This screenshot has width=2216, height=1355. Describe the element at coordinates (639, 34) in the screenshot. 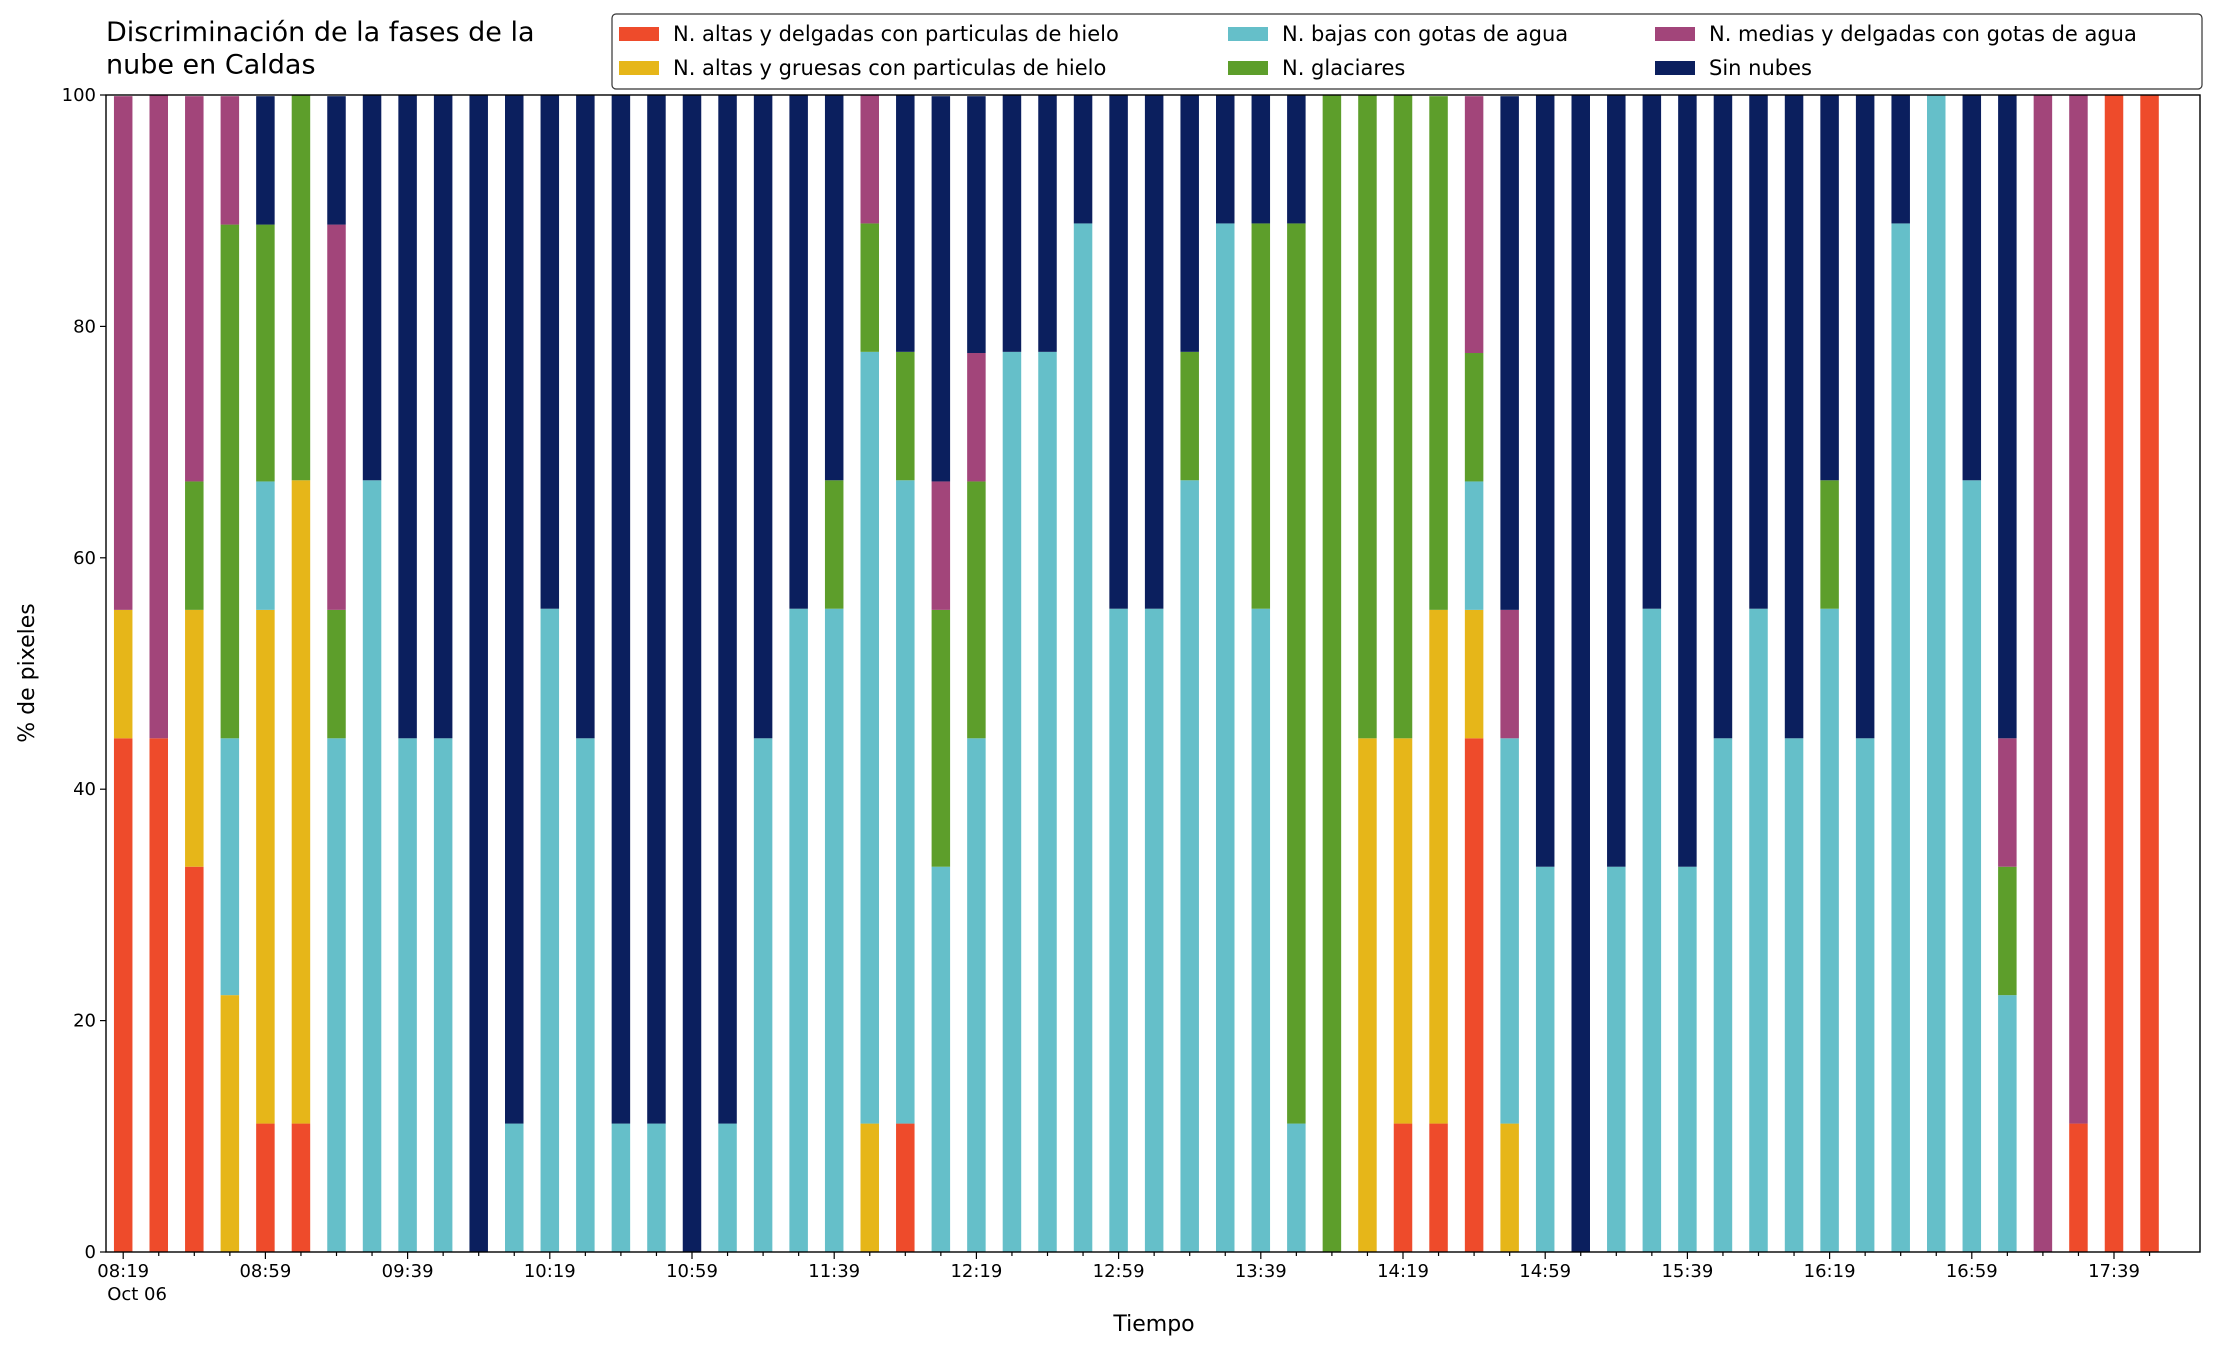

I see `legend-swatch` at that location.